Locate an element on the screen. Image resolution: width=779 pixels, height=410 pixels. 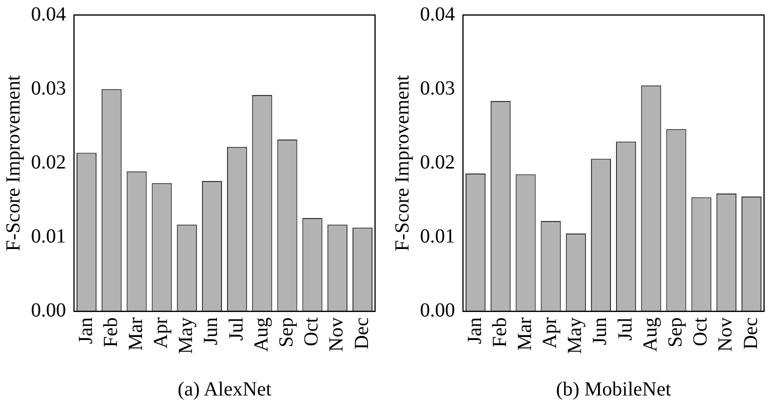
x-axis-title: (b) MobileNet is located at coordinates (614, 389).